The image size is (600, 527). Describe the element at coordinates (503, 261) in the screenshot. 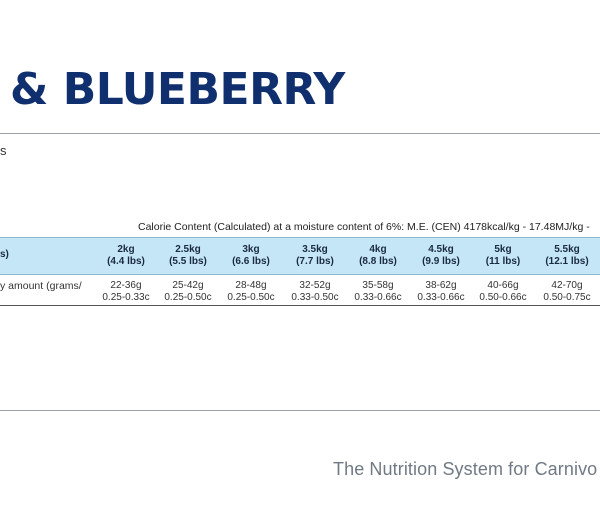

I see `weight-lbs: (11 lbs)` at that location.